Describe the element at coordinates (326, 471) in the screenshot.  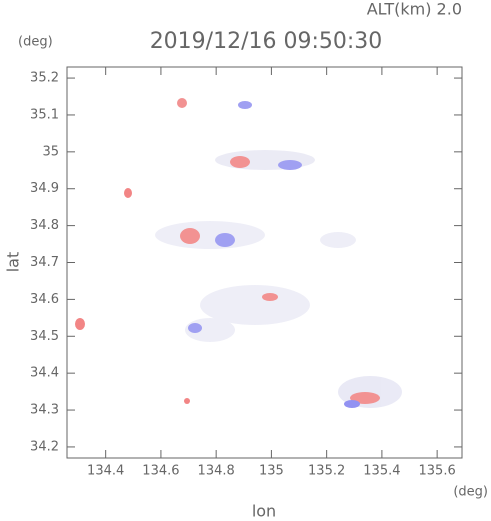
I see `x-tick-label: 135.2` at that location.